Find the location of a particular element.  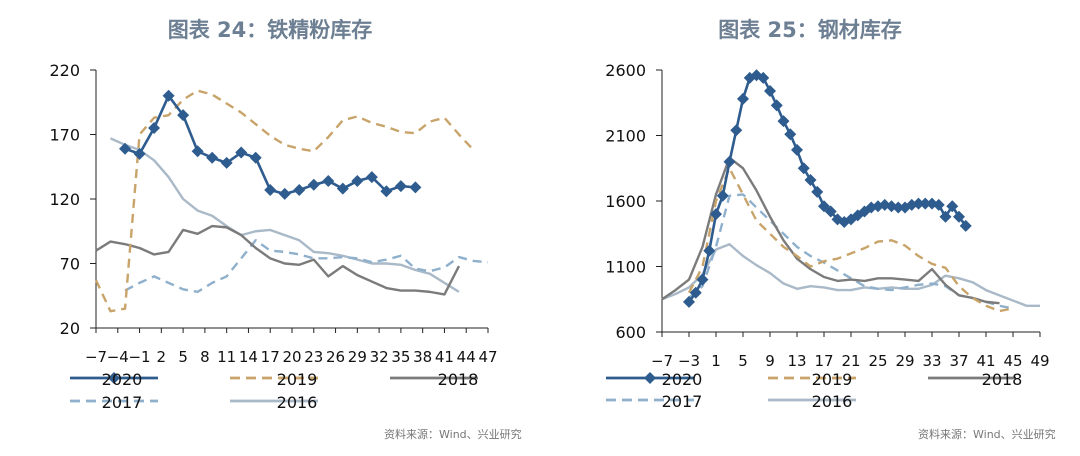

chart-title: 图表 25：钢材库存 is located at coordinates (810, 30).